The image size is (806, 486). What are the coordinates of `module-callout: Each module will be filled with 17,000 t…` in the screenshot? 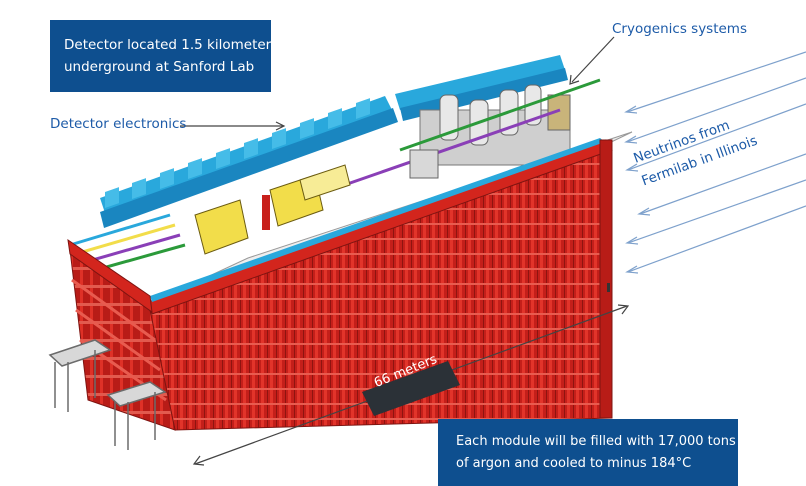 It's located at (588, 452).